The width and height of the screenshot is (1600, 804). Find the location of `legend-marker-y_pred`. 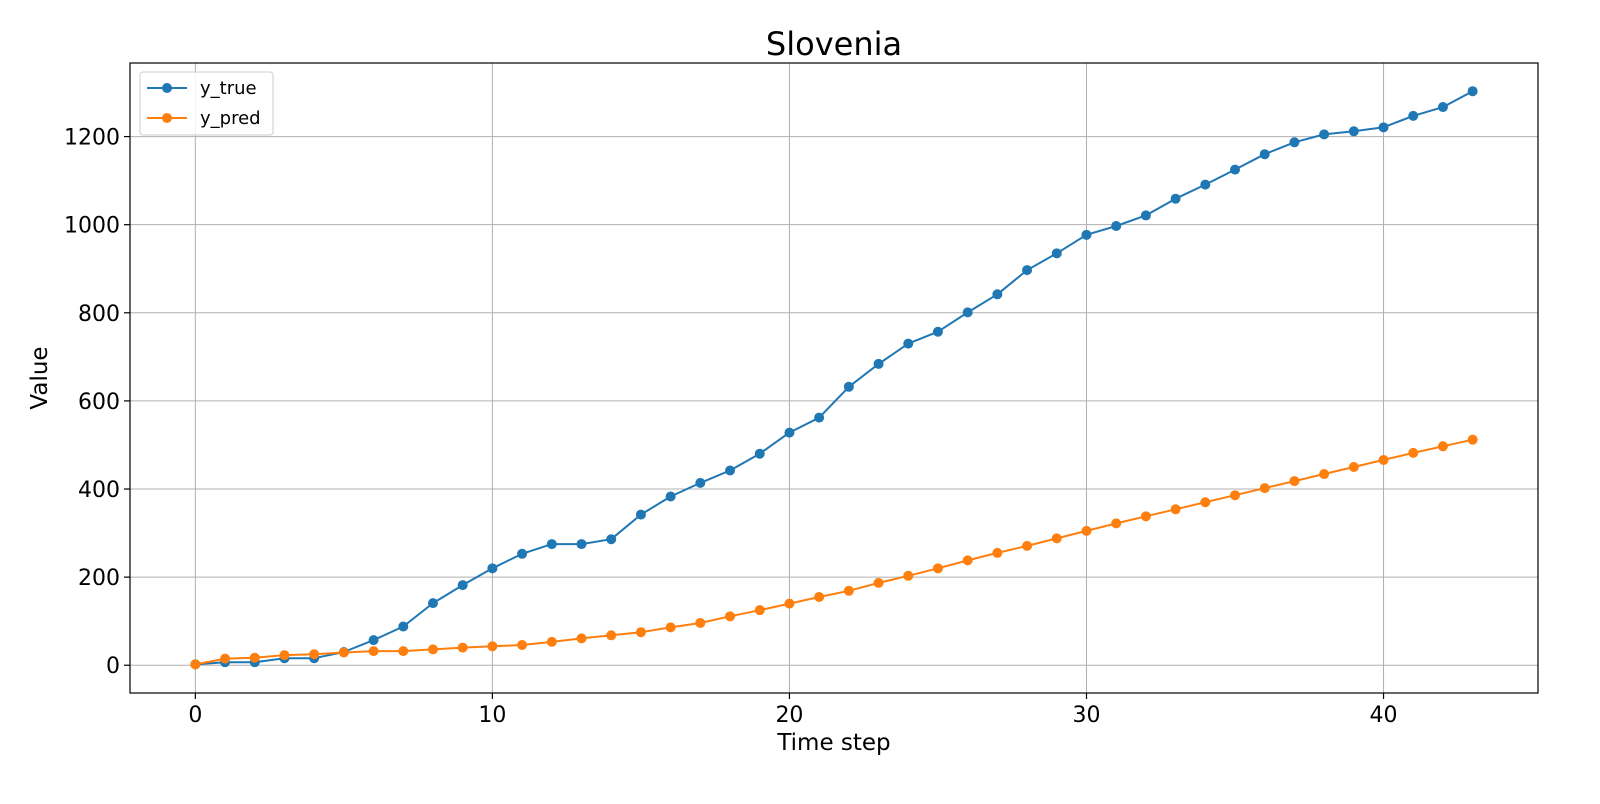

legend-marker-y_pred is located at coordinates (167, 118).